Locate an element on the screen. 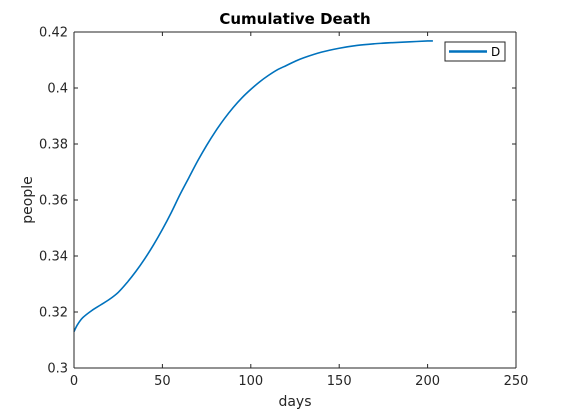  legend-label: D is located at coordinates (495, 52).